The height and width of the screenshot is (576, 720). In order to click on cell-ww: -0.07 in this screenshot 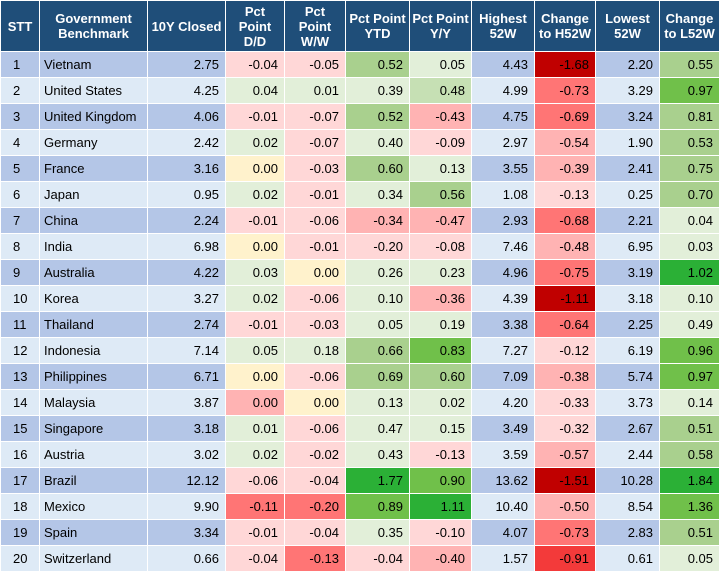, I will do `click(315, 116)`.